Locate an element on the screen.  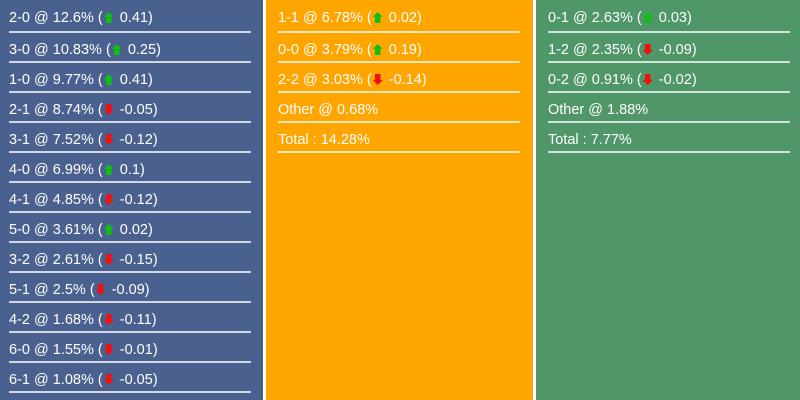
score-percent: 1.08% is located at coordinates (73, 380).